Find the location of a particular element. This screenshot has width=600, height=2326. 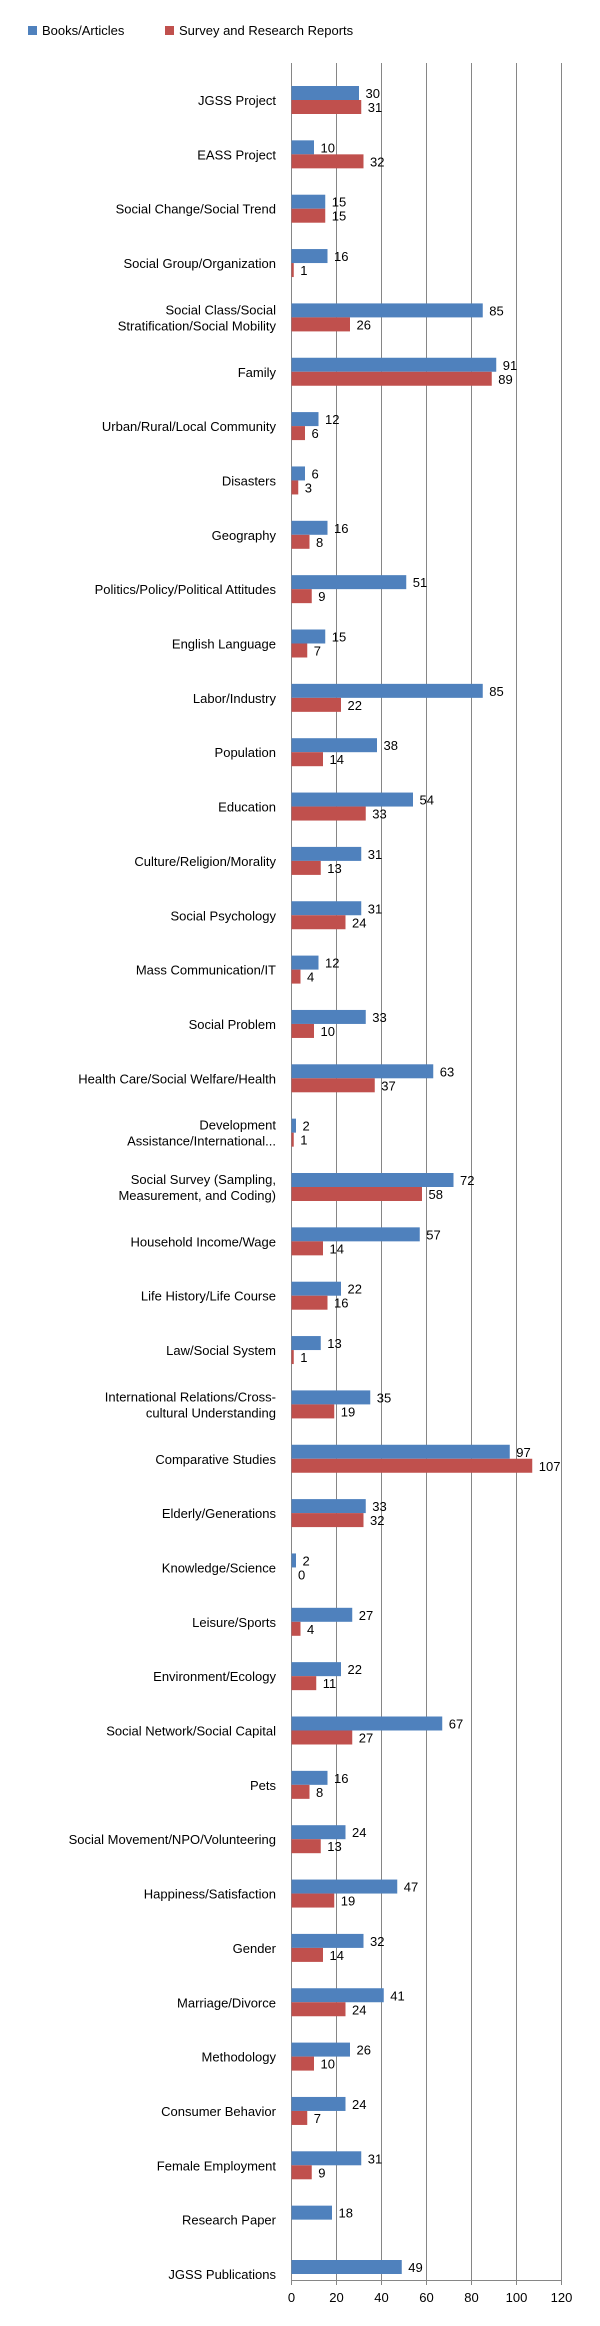

category-label: Health Care/Social Welfare/Health is located at coordinates (177, 1078).